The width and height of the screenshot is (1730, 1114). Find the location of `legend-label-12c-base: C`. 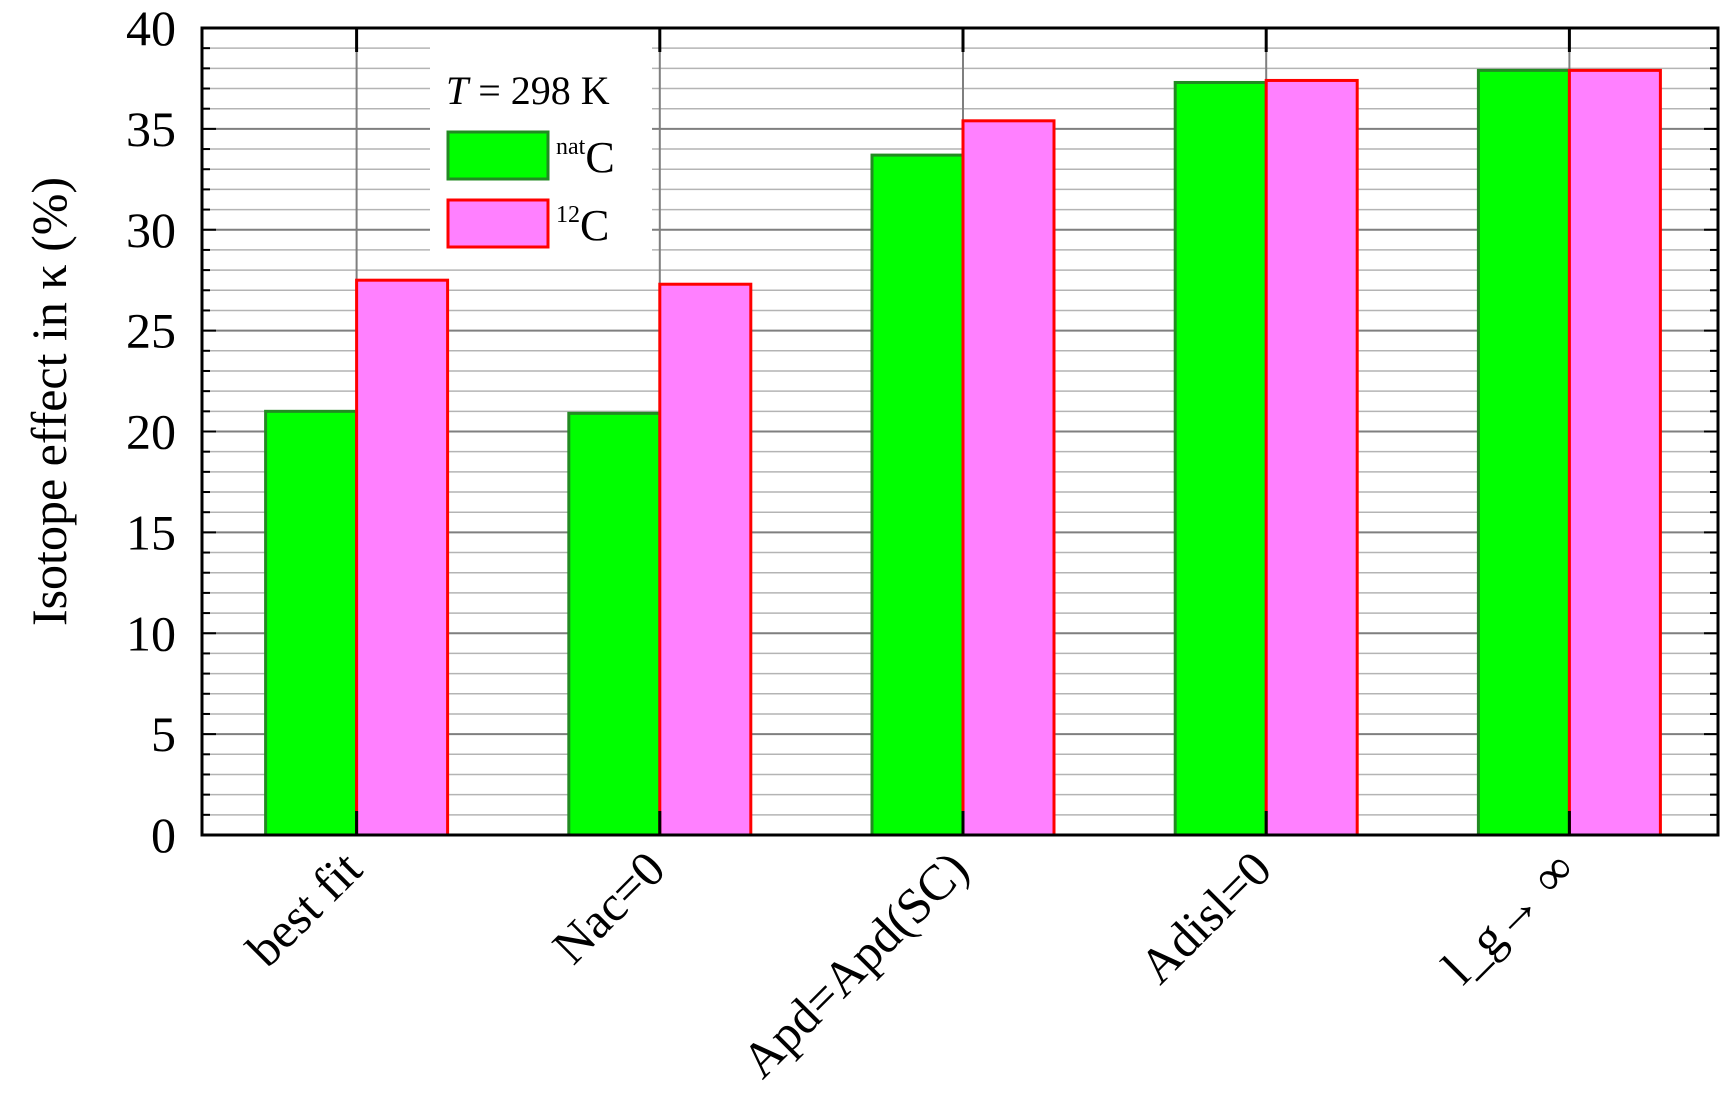

legend-label-12c-base: C is located at coordinates (594, 225).